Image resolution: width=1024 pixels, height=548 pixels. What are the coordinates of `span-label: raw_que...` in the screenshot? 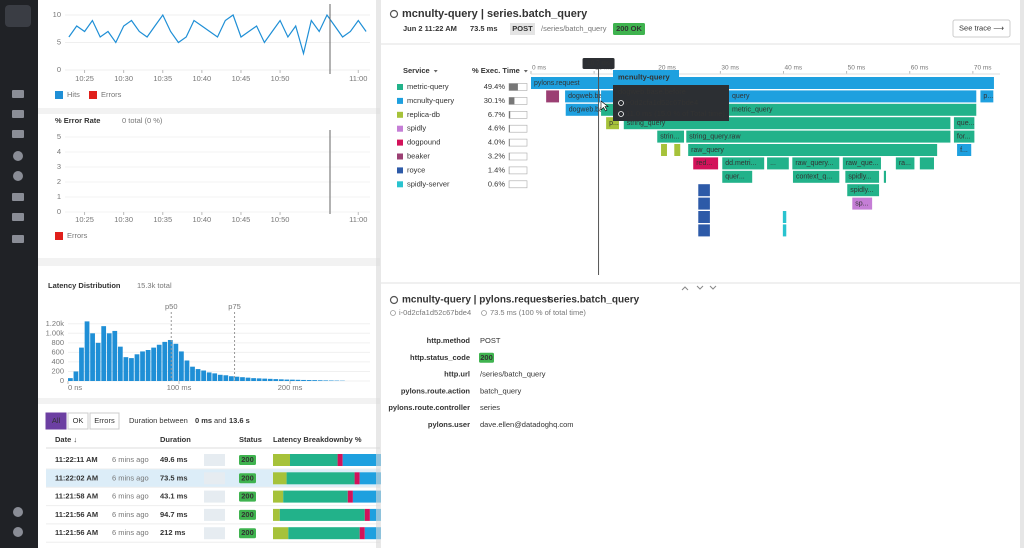 It's located at (862, 163).